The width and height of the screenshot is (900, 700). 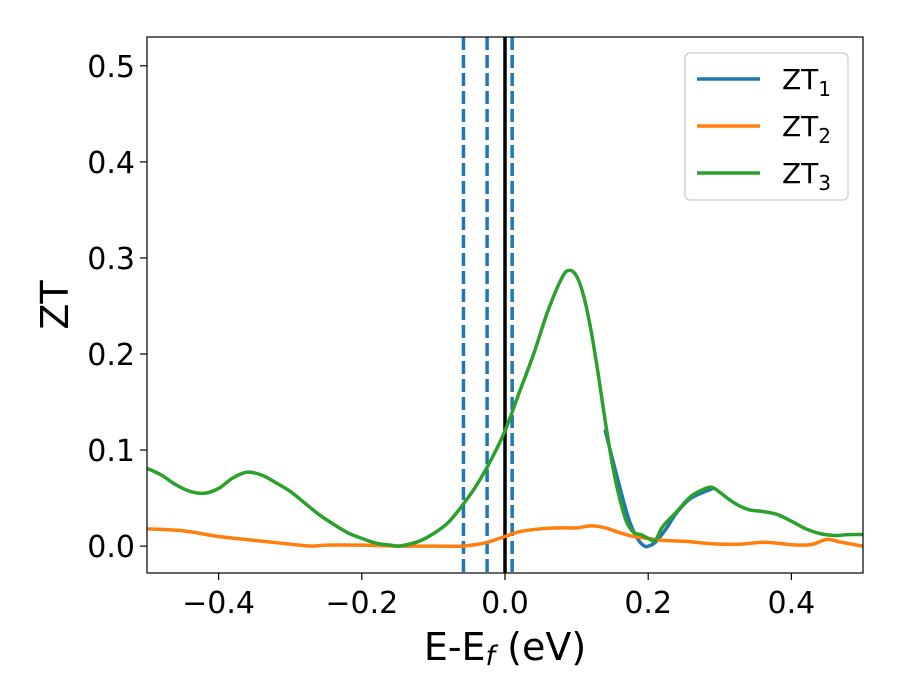 What do you see at coordinates (111, 259) in the screenshot?
I see `y-tick-label: 0.3` at bounding box center [111, 259].